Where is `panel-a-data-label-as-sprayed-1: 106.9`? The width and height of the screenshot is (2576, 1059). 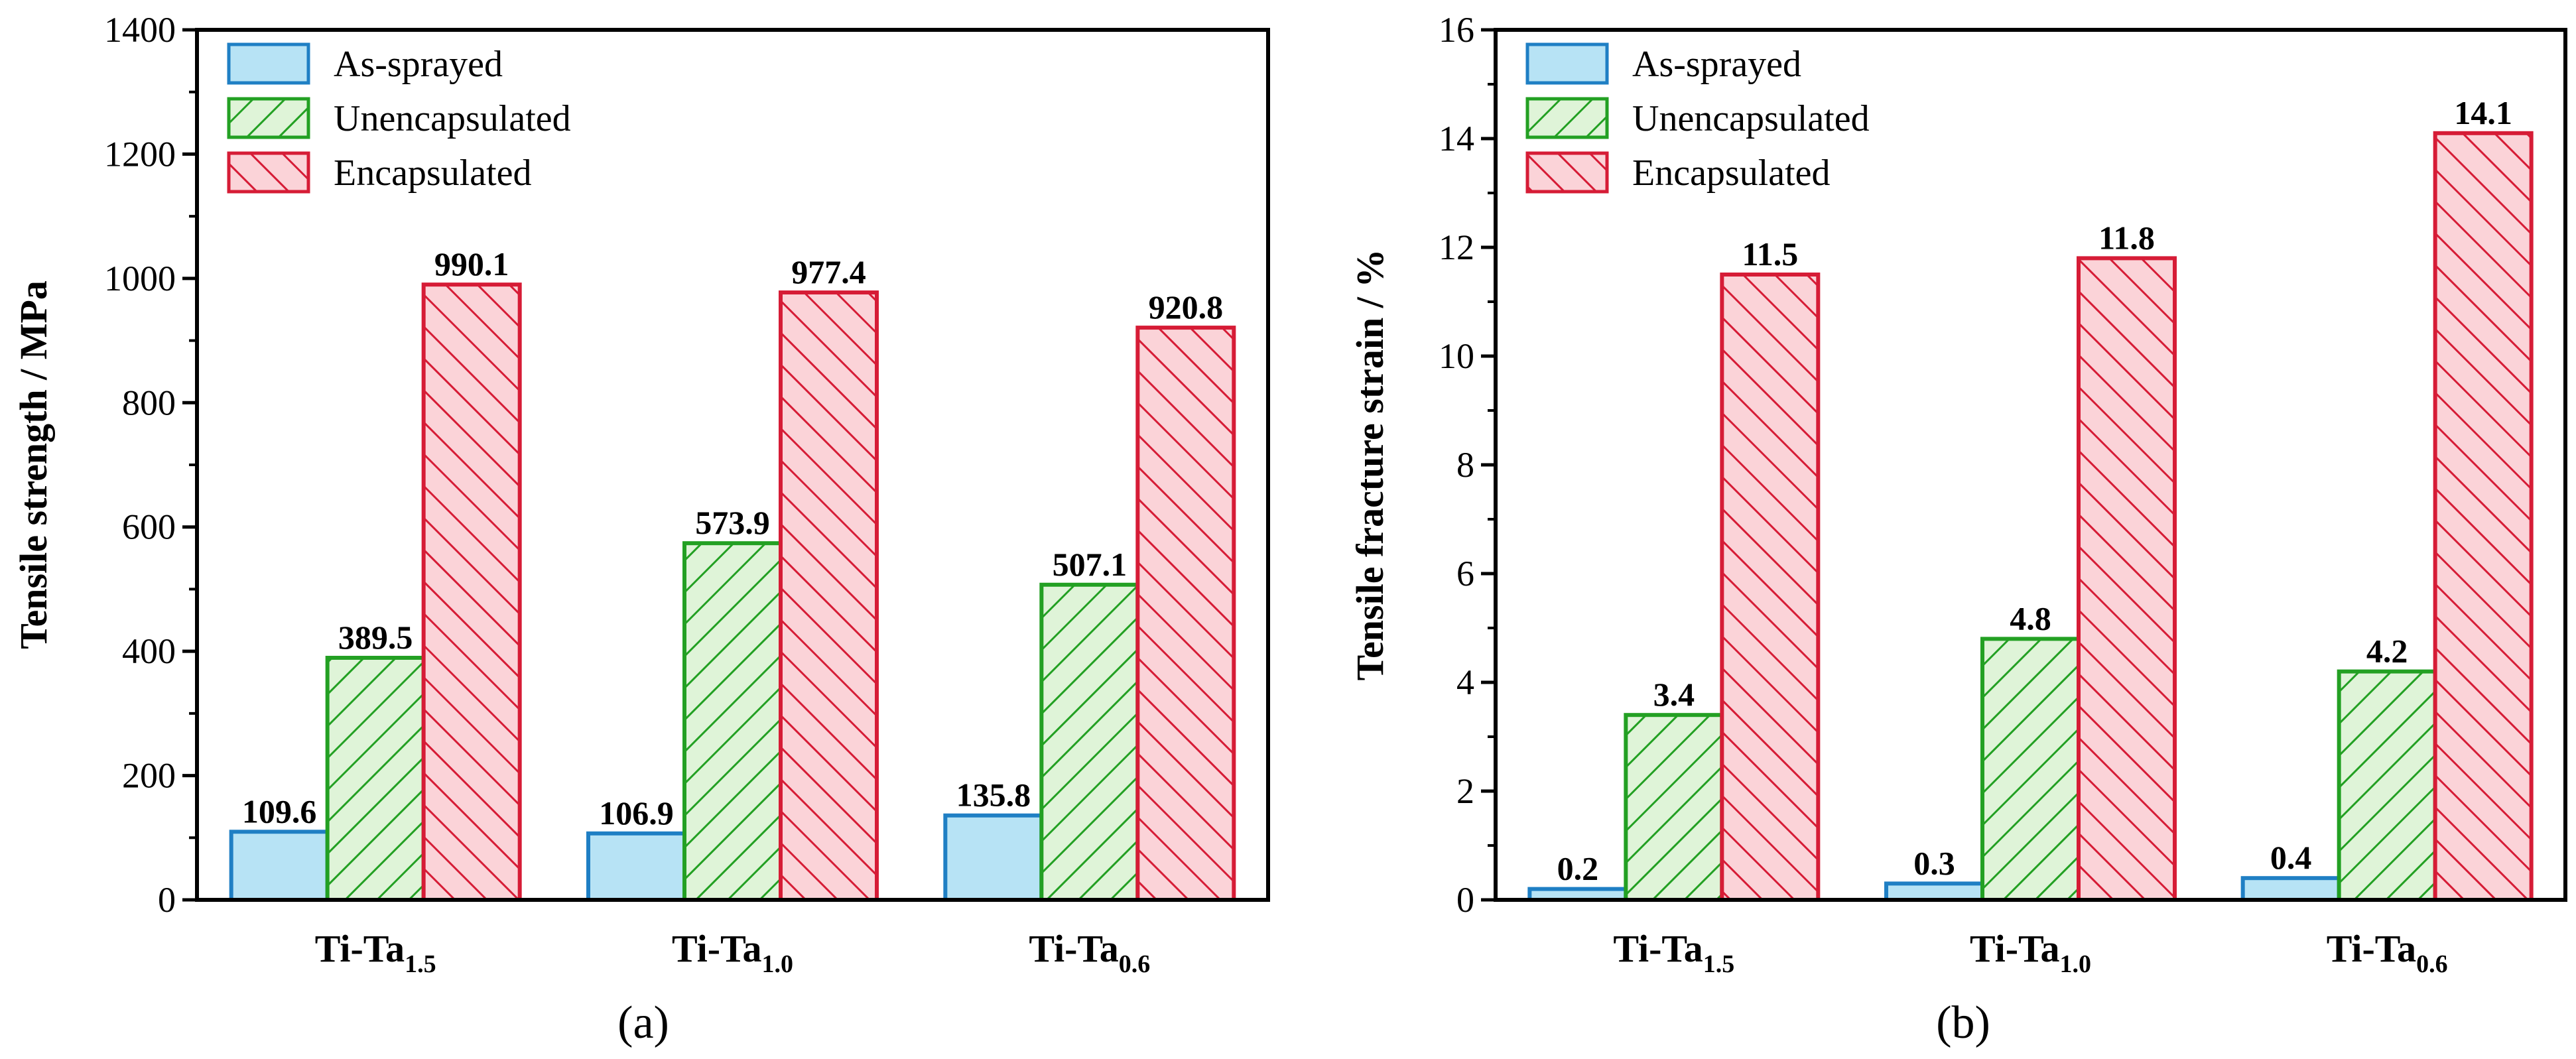
panel-a-data-label-as-sprayed-1: 106.9 is located at coordinates (637, 813).